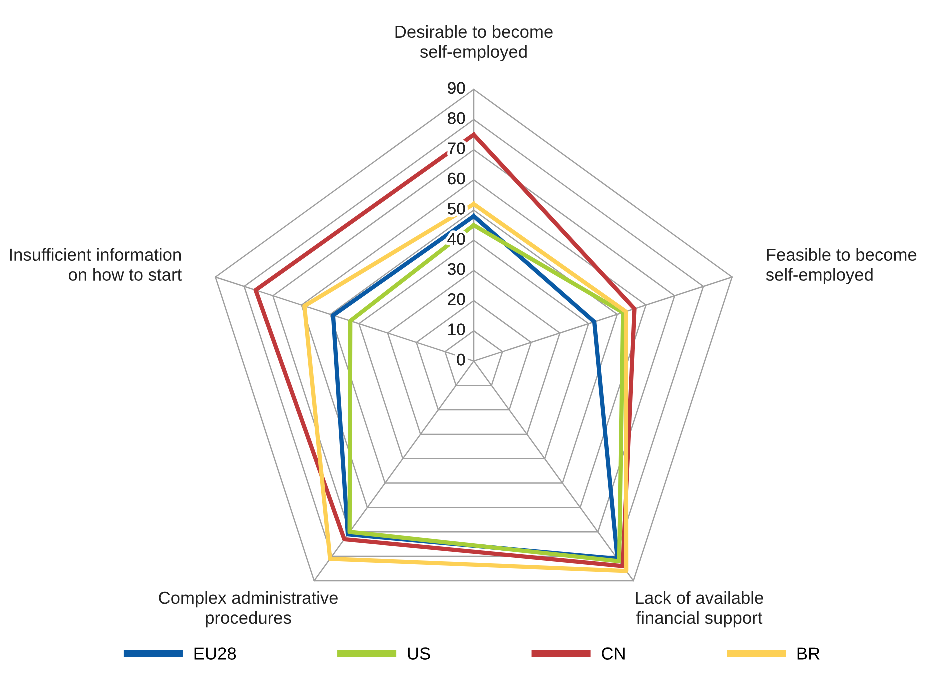  What do you see at coordinates (461, 360) in the screenshot?
I see `y-tick-label: 0` at bounding box center [461, 360].